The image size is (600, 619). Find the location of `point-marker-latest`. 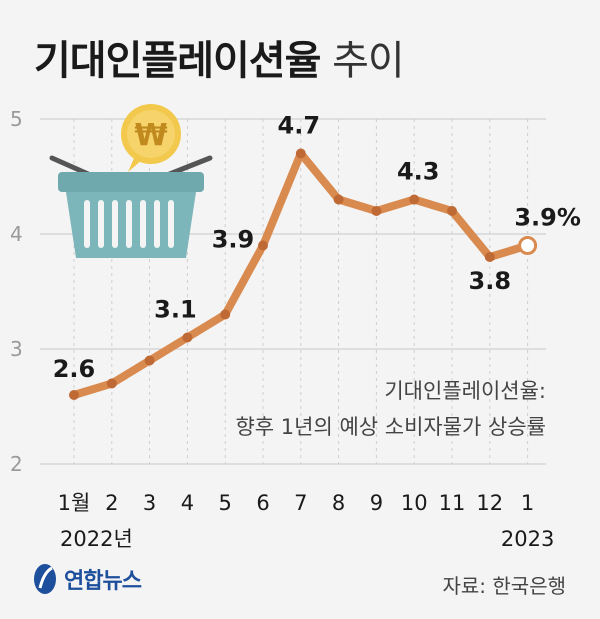

point-marker-latest is located at coordinates (528, 245).